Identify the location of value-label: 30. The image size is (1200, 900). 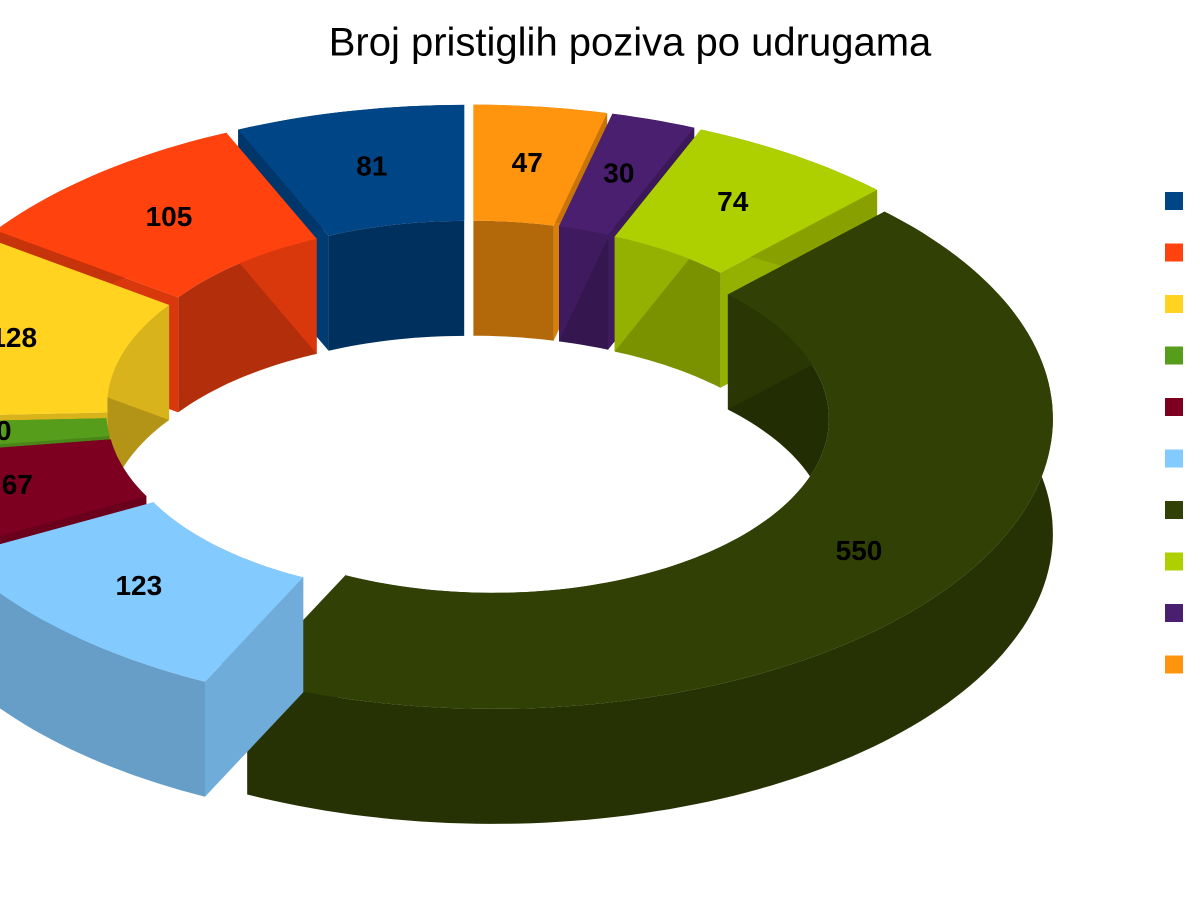
(618, 172).